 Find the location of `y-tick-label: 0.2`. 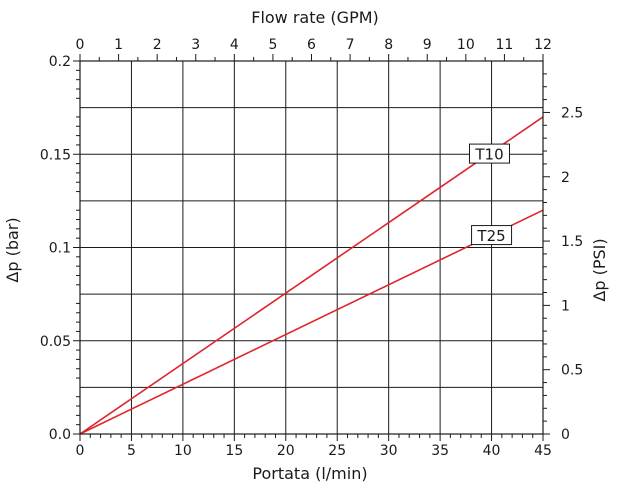

y-tick-label: 0.2 is located at coordinates (60, 62).